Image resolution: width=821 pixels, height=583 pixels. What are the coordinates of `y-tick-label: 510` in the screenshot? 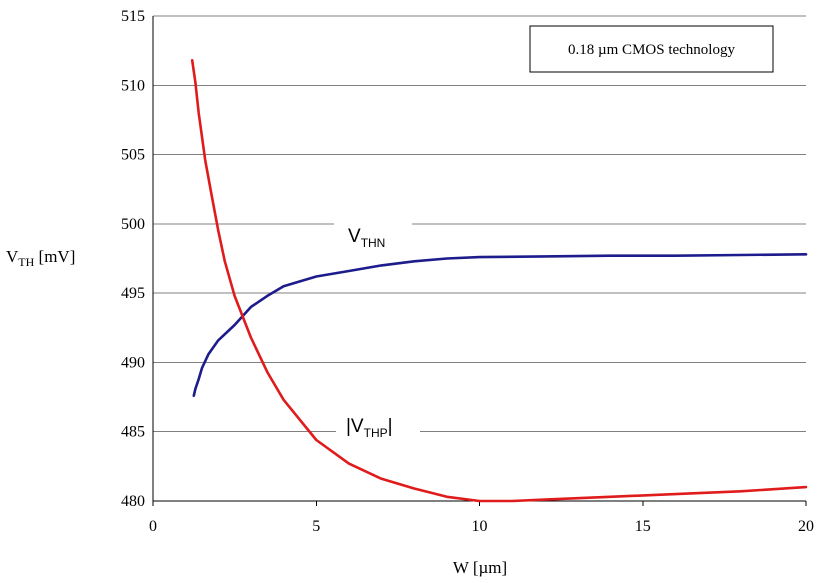 It's located at (133, 85).